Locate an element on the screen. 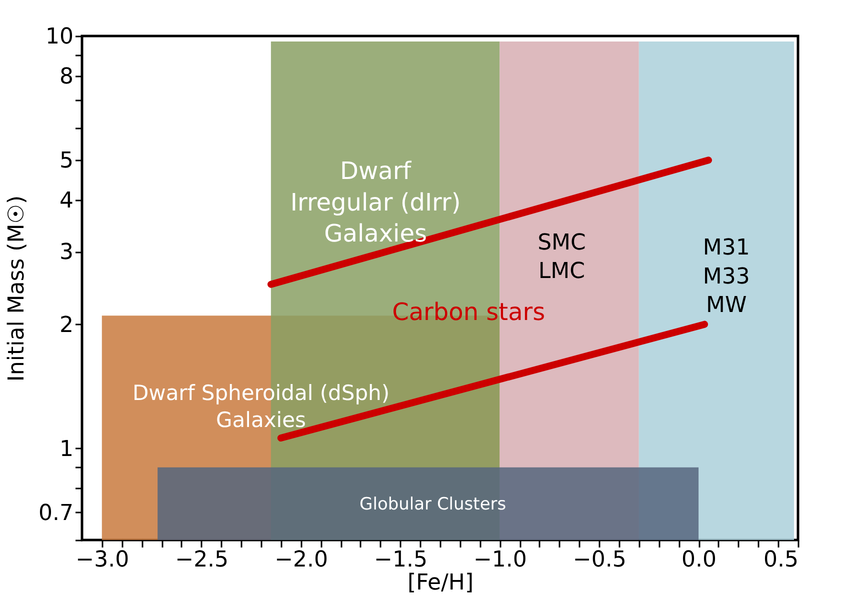  annotation: SMC LMC is located at coordinates (562, 257).